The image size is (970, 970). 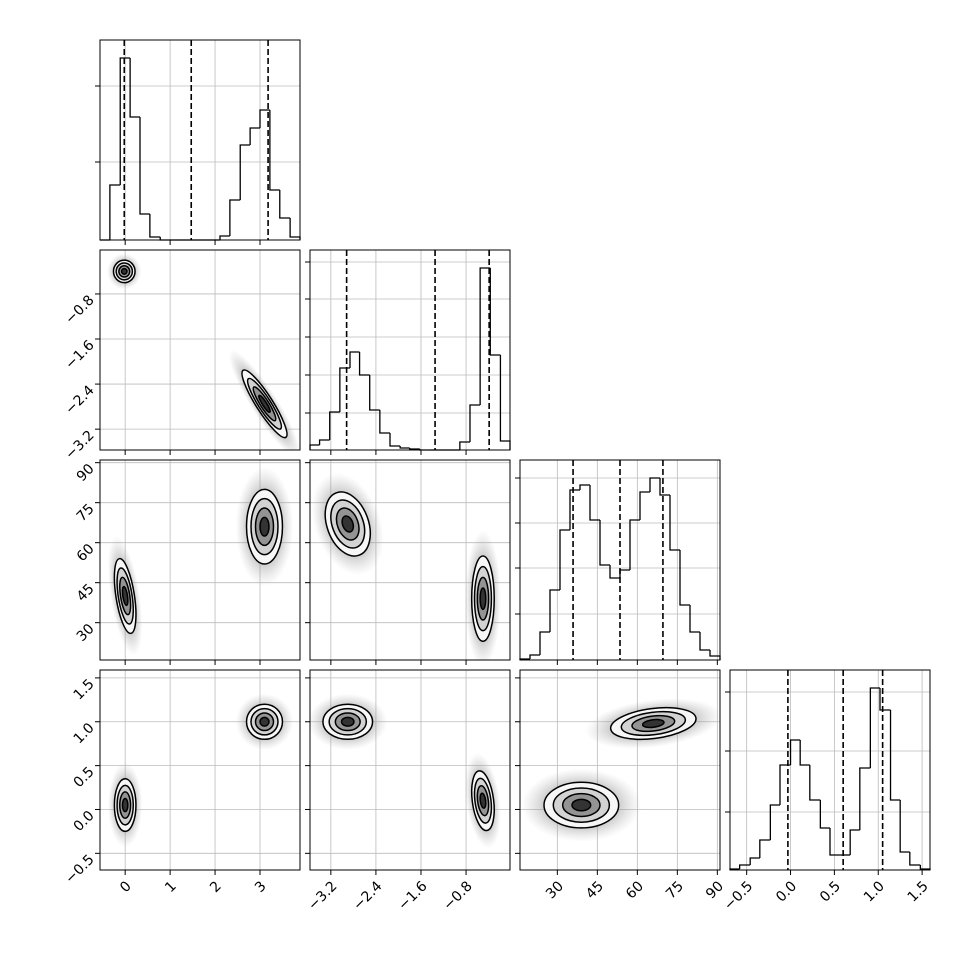 I want to click on y-tick-label: −0.5, so click(x=79, y=869).